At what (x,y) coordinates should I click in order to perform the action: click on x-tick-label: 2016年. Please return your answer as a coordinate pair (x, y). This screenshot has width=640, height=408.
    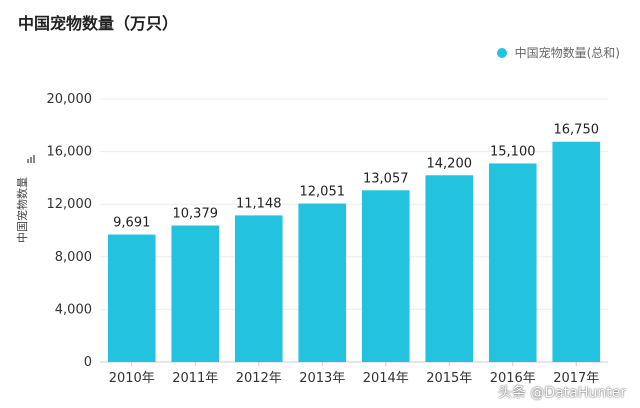
    Looking at the image, I should click on (513, 378).